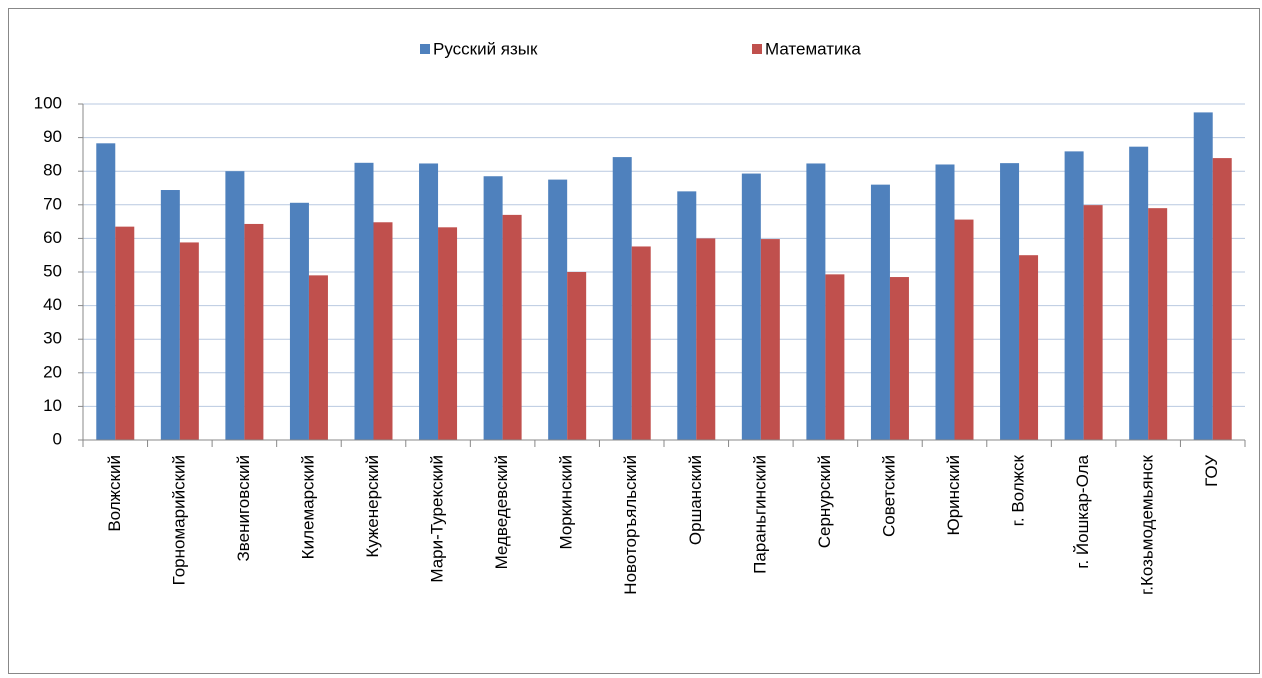 Image resolution: width=1262 pixels, height=678 pixels. What do you see at coordinates (501, 512) in the screenshot?
I see `x-tick-label: Медведевский` at bounding box center [501, 512].